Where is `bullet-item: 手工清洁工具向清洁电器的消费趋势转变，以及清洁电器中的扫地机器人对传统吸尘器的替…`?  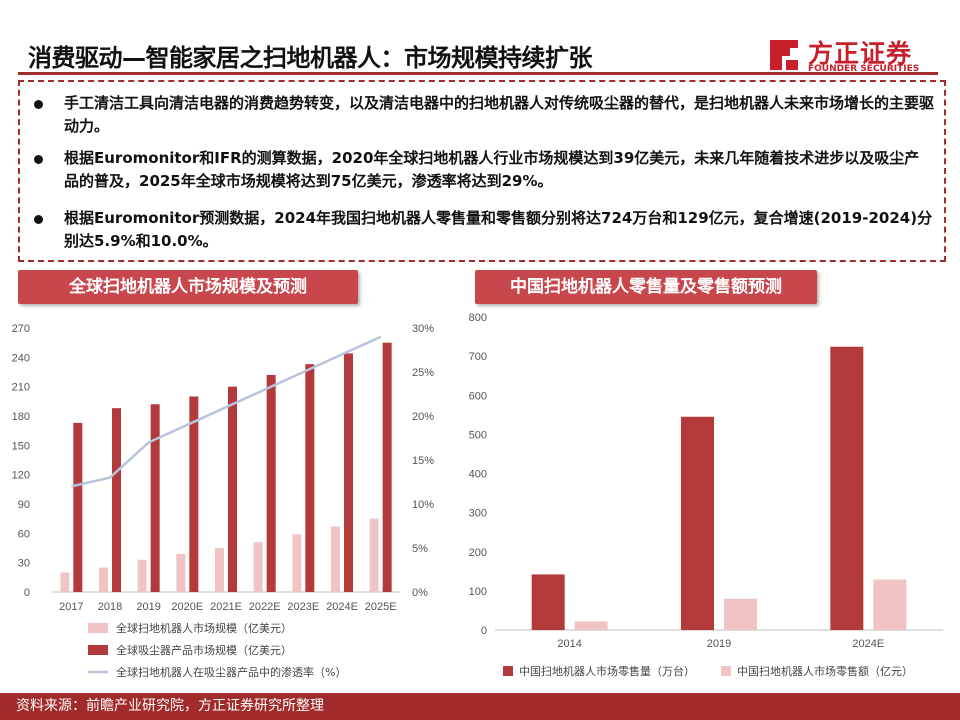
bullet-item: 手工清洁工具向清洁电器的消费趋势转变，以及清洁电器中的扫地机器人对传统吸尘器的替… is located at coordinates (484, 115).